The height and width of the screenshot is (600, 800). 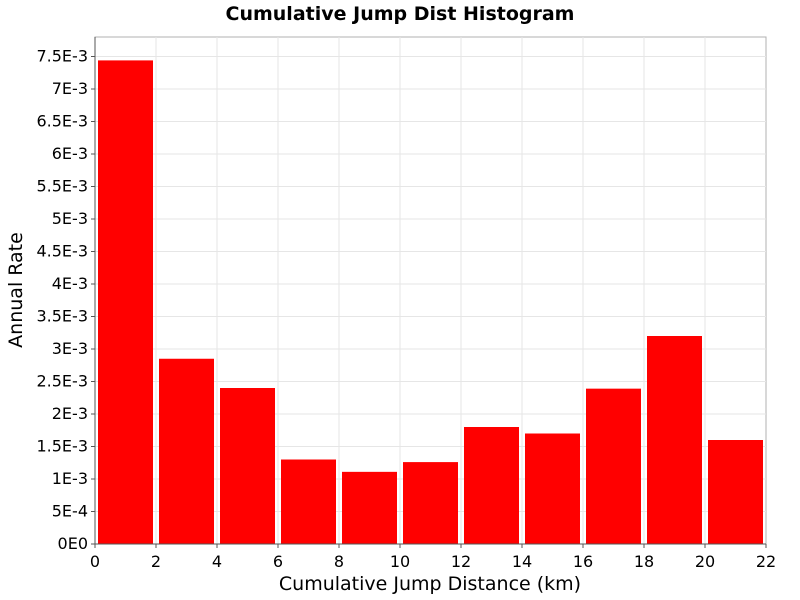 What do you see at coordinates (16, 290) in the screenshot?
I see `y-axis-label: Annual Rate` at bounding box center [16, 290].